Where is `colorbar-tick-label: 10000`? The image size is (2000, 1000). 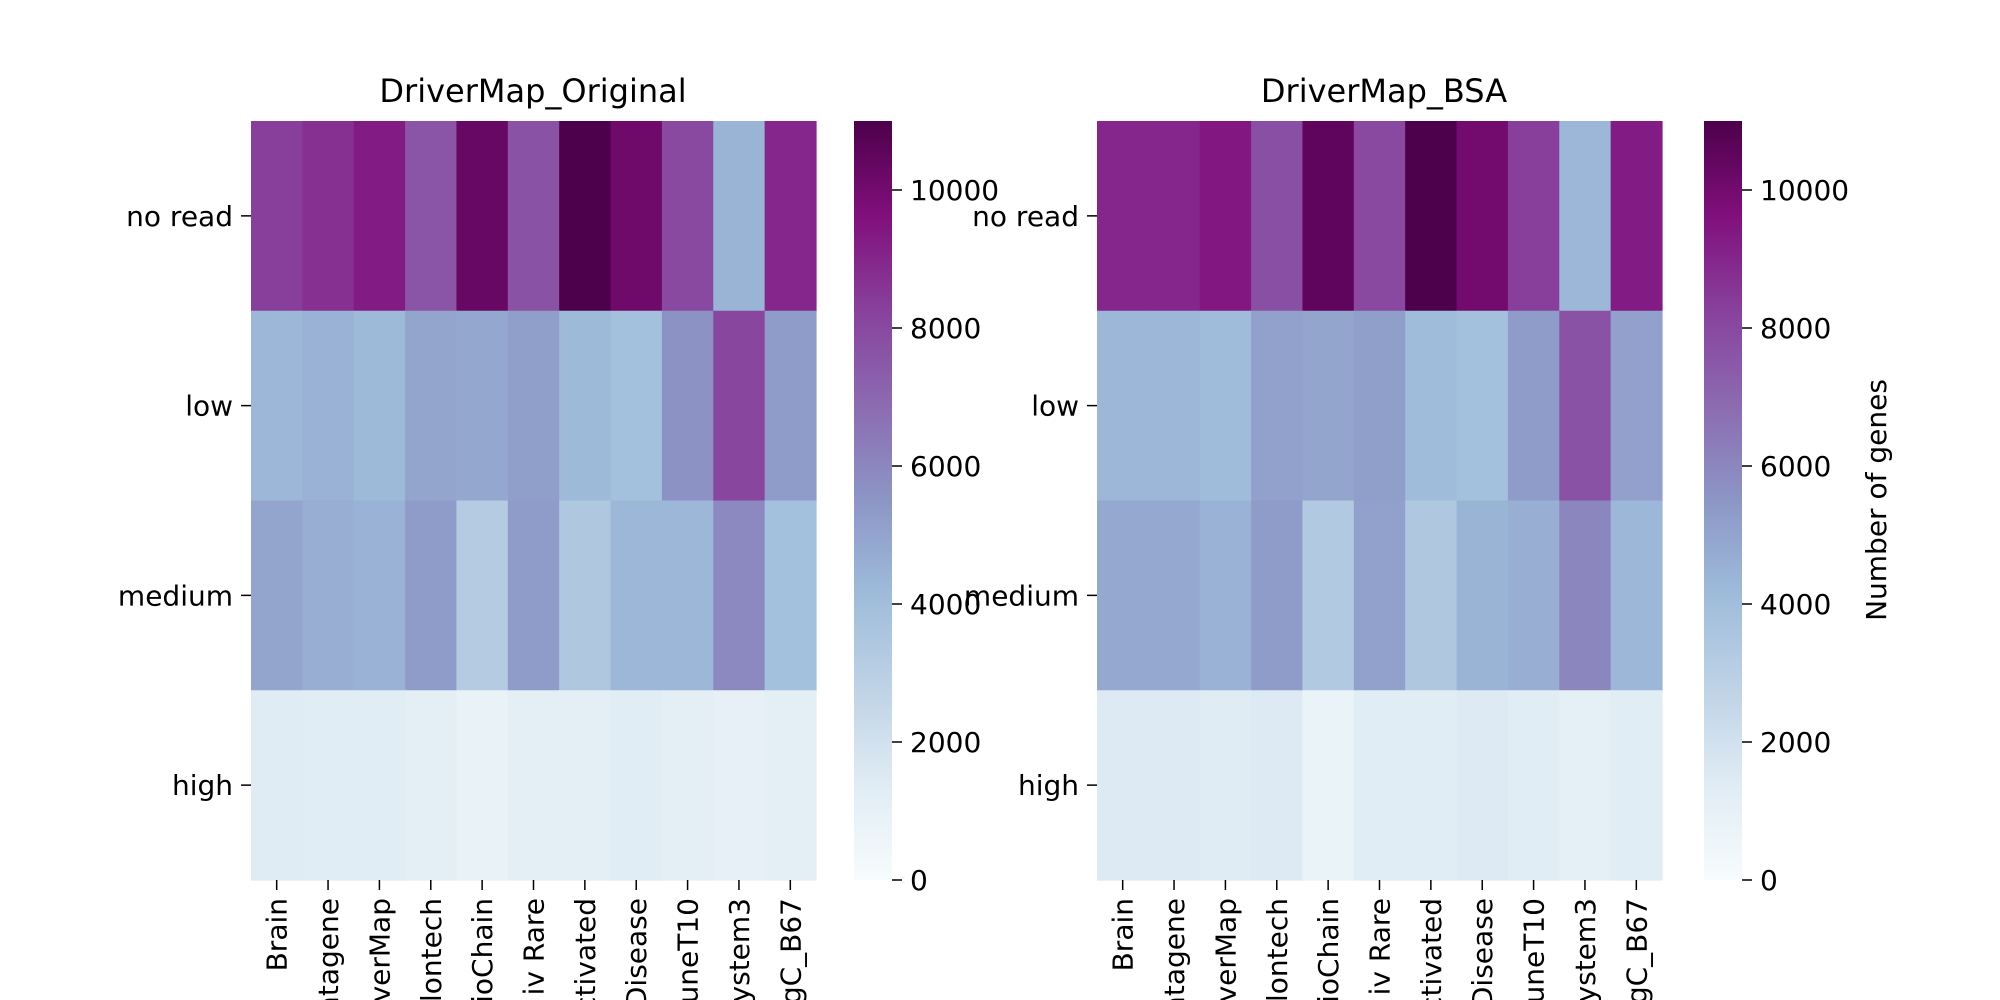 colorbar-tick-label: 10000 is located at coordinates (1804, 190).